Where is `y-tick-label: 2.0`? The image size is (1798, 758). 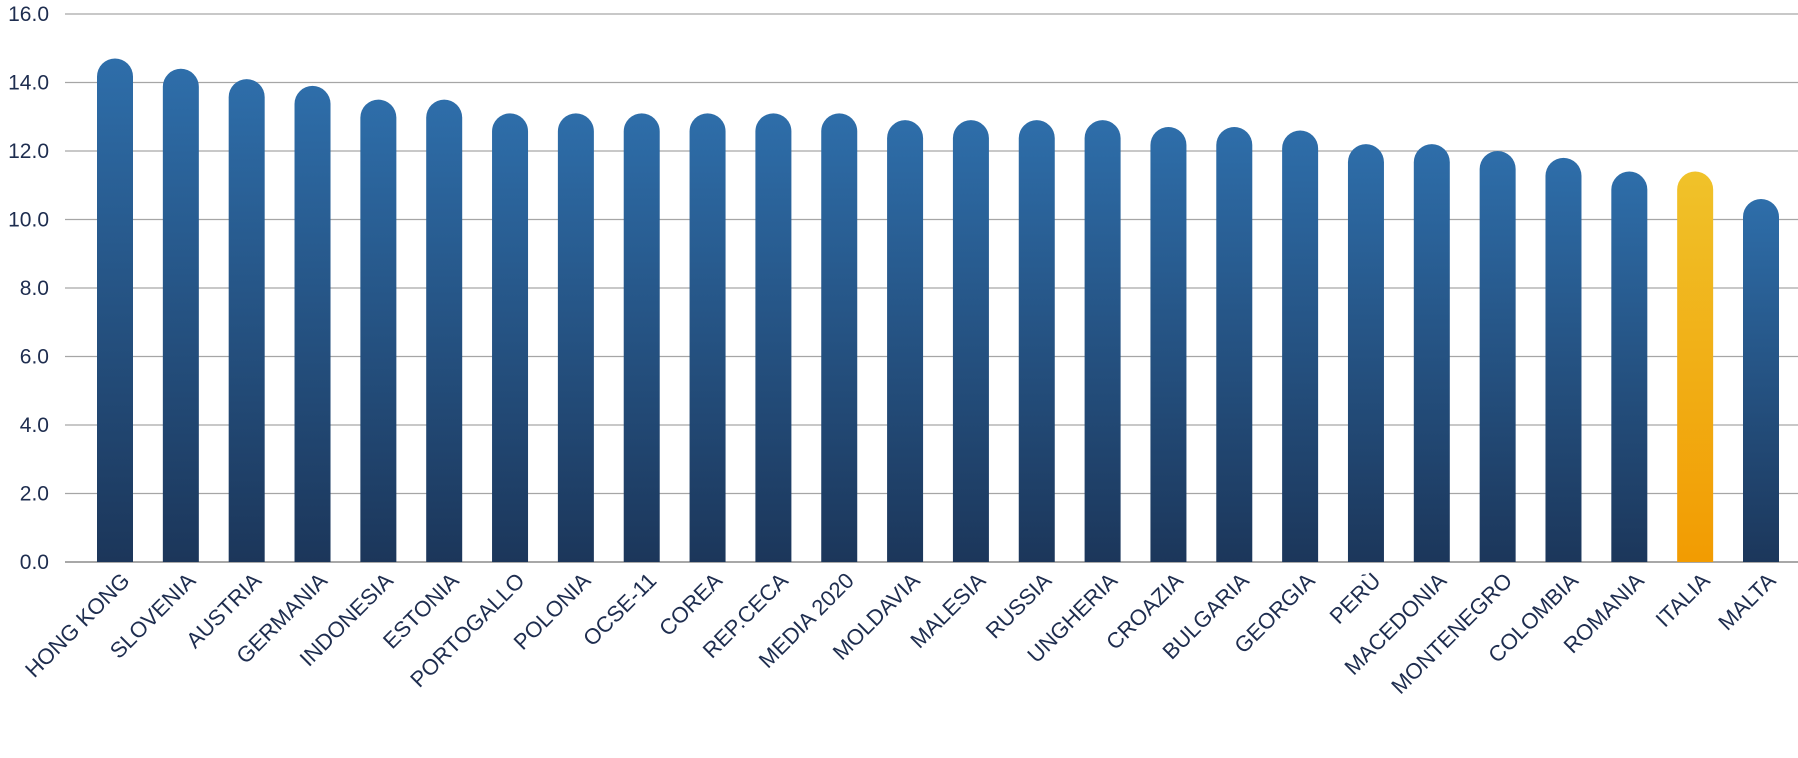 y-tick-label: 2.0 is located at coordinates (34, 494).